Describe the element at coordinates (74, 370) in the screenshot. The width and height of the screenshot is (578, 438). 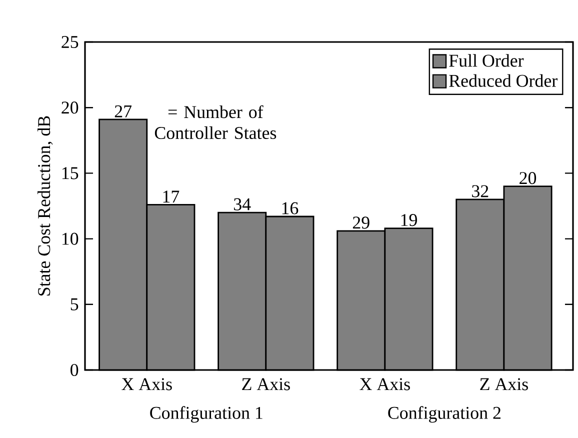
I see `y-tick-label: 0` at that location.